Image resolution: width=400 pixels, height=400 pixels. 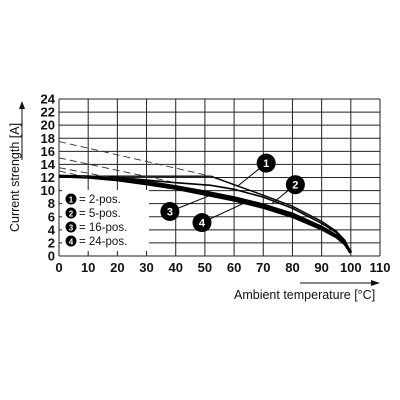 I want to click on legend-marker-number-4: 4, so click(x=71, y=242).